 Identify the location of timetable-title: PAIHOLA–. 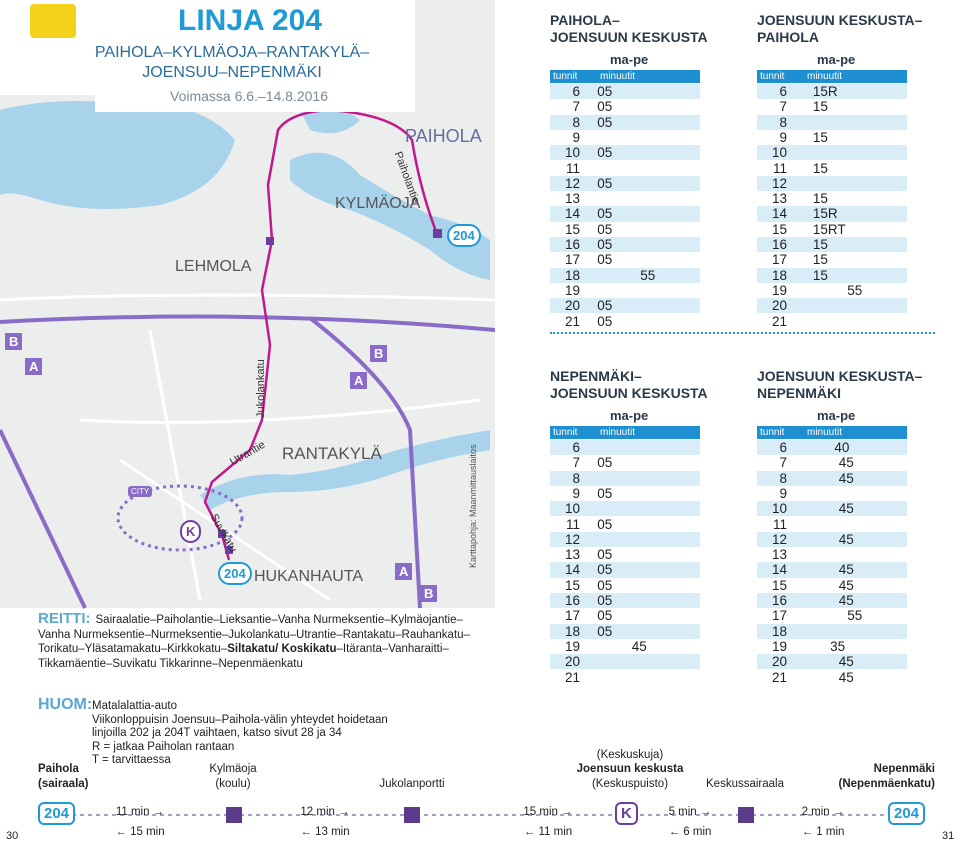
(585, 20).